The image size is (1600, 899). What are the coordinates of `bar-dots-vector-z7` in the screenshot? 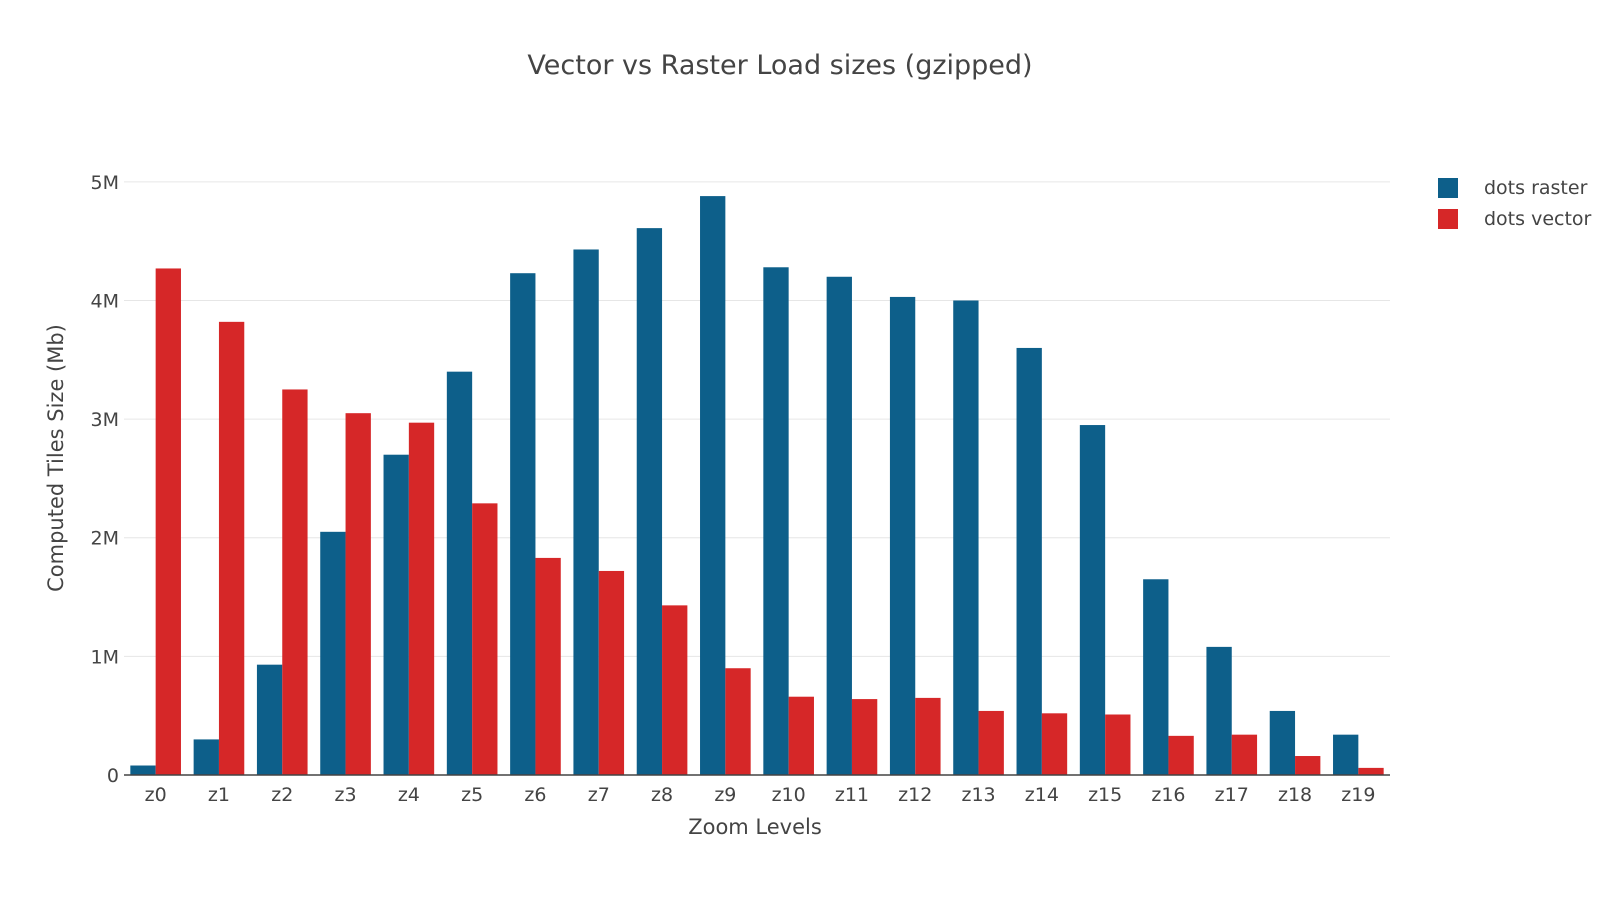 It's located at (611, 672).